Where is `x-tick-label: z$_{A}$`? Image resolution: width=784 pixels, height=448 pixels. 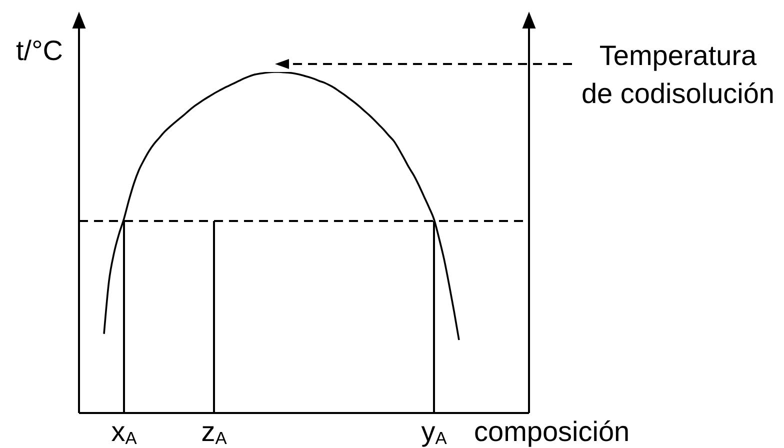 x-tick-label: z$_{A}$ is located at coordinates (214, 432).